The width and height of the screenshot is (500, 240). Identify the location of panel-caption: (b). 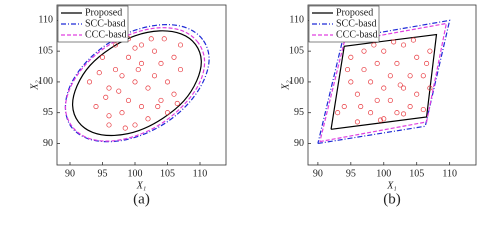
(392, 199).